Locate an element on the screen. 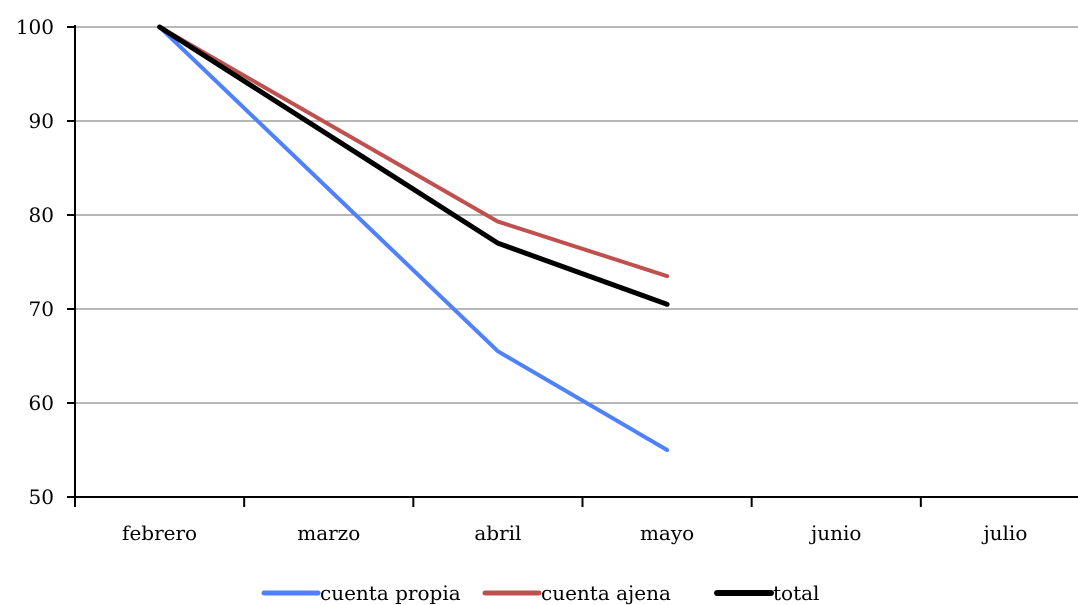 The width and height of the screenshot is (1078, 605). legend-label-0: cuenta propia is located at coordinates (390, 593).